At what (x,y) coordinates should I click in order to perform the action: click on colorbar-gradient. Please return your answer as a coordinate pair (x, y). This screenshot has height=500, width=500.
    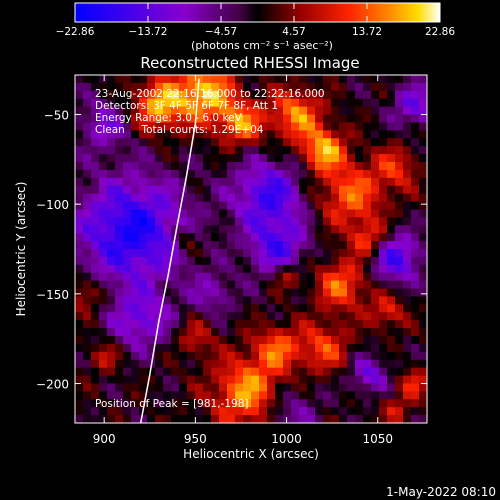
    Looking at the image, I should click on (257, 12).